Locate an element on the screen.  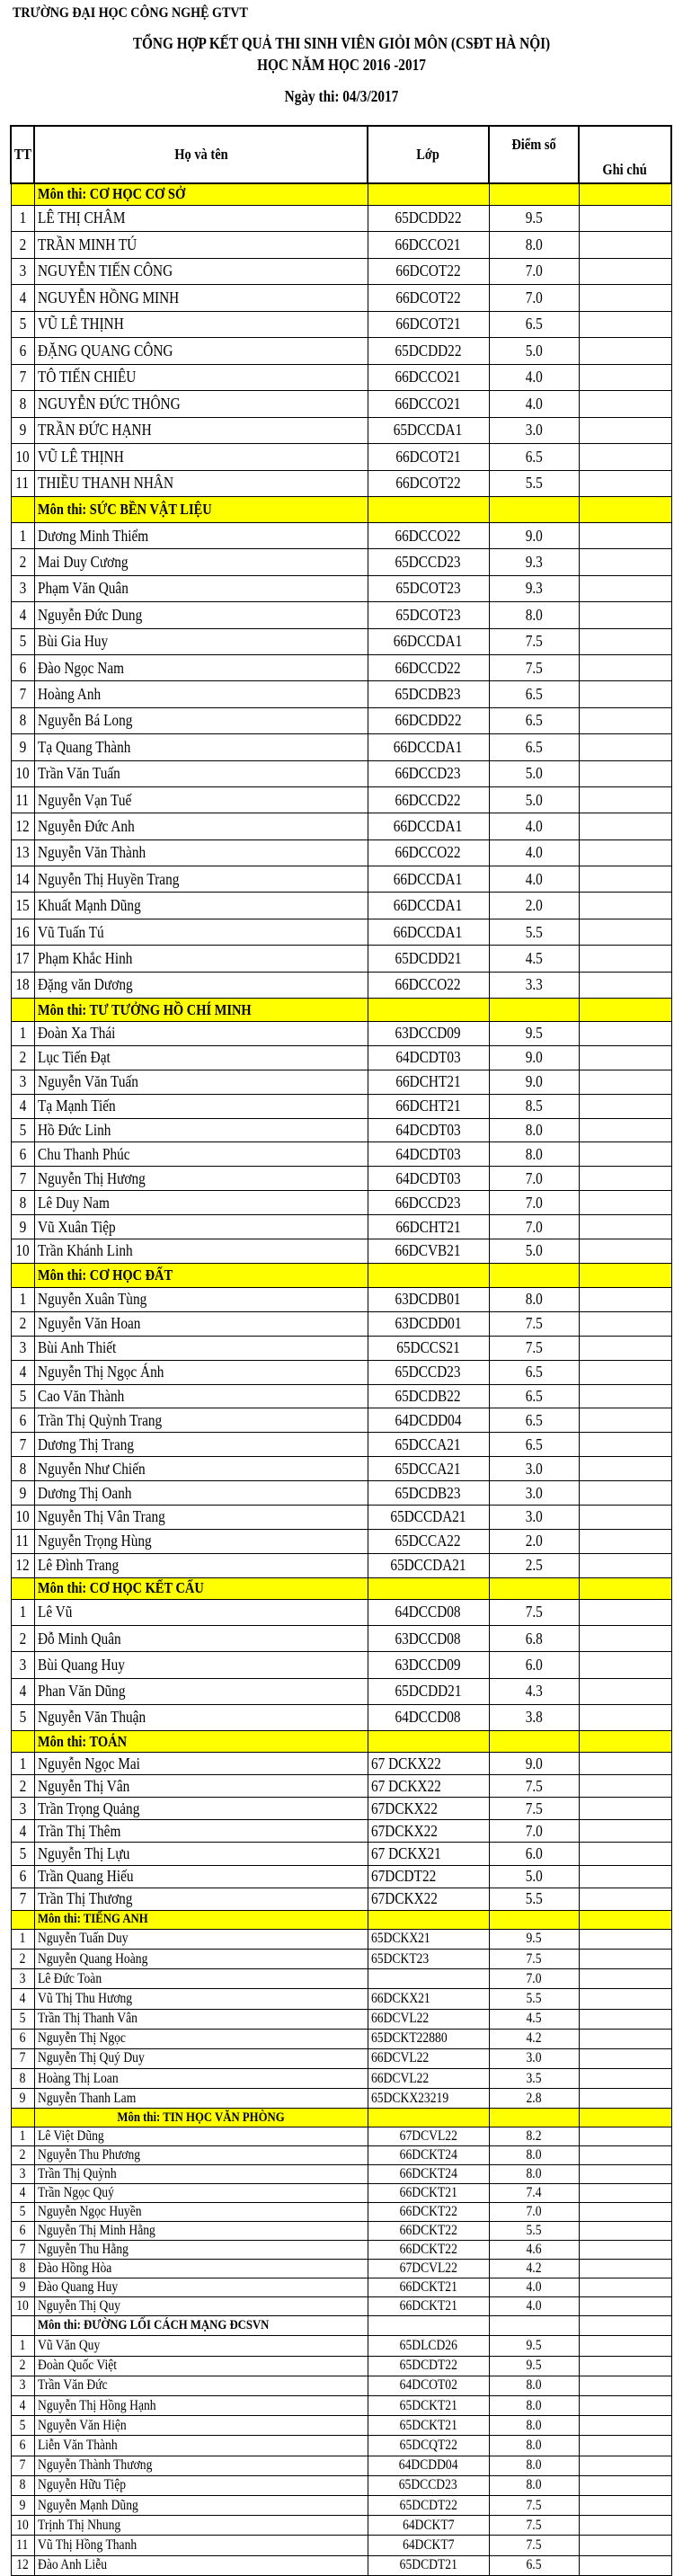
student-class: 63DCCD09 is located at coordinates (428, 1033).